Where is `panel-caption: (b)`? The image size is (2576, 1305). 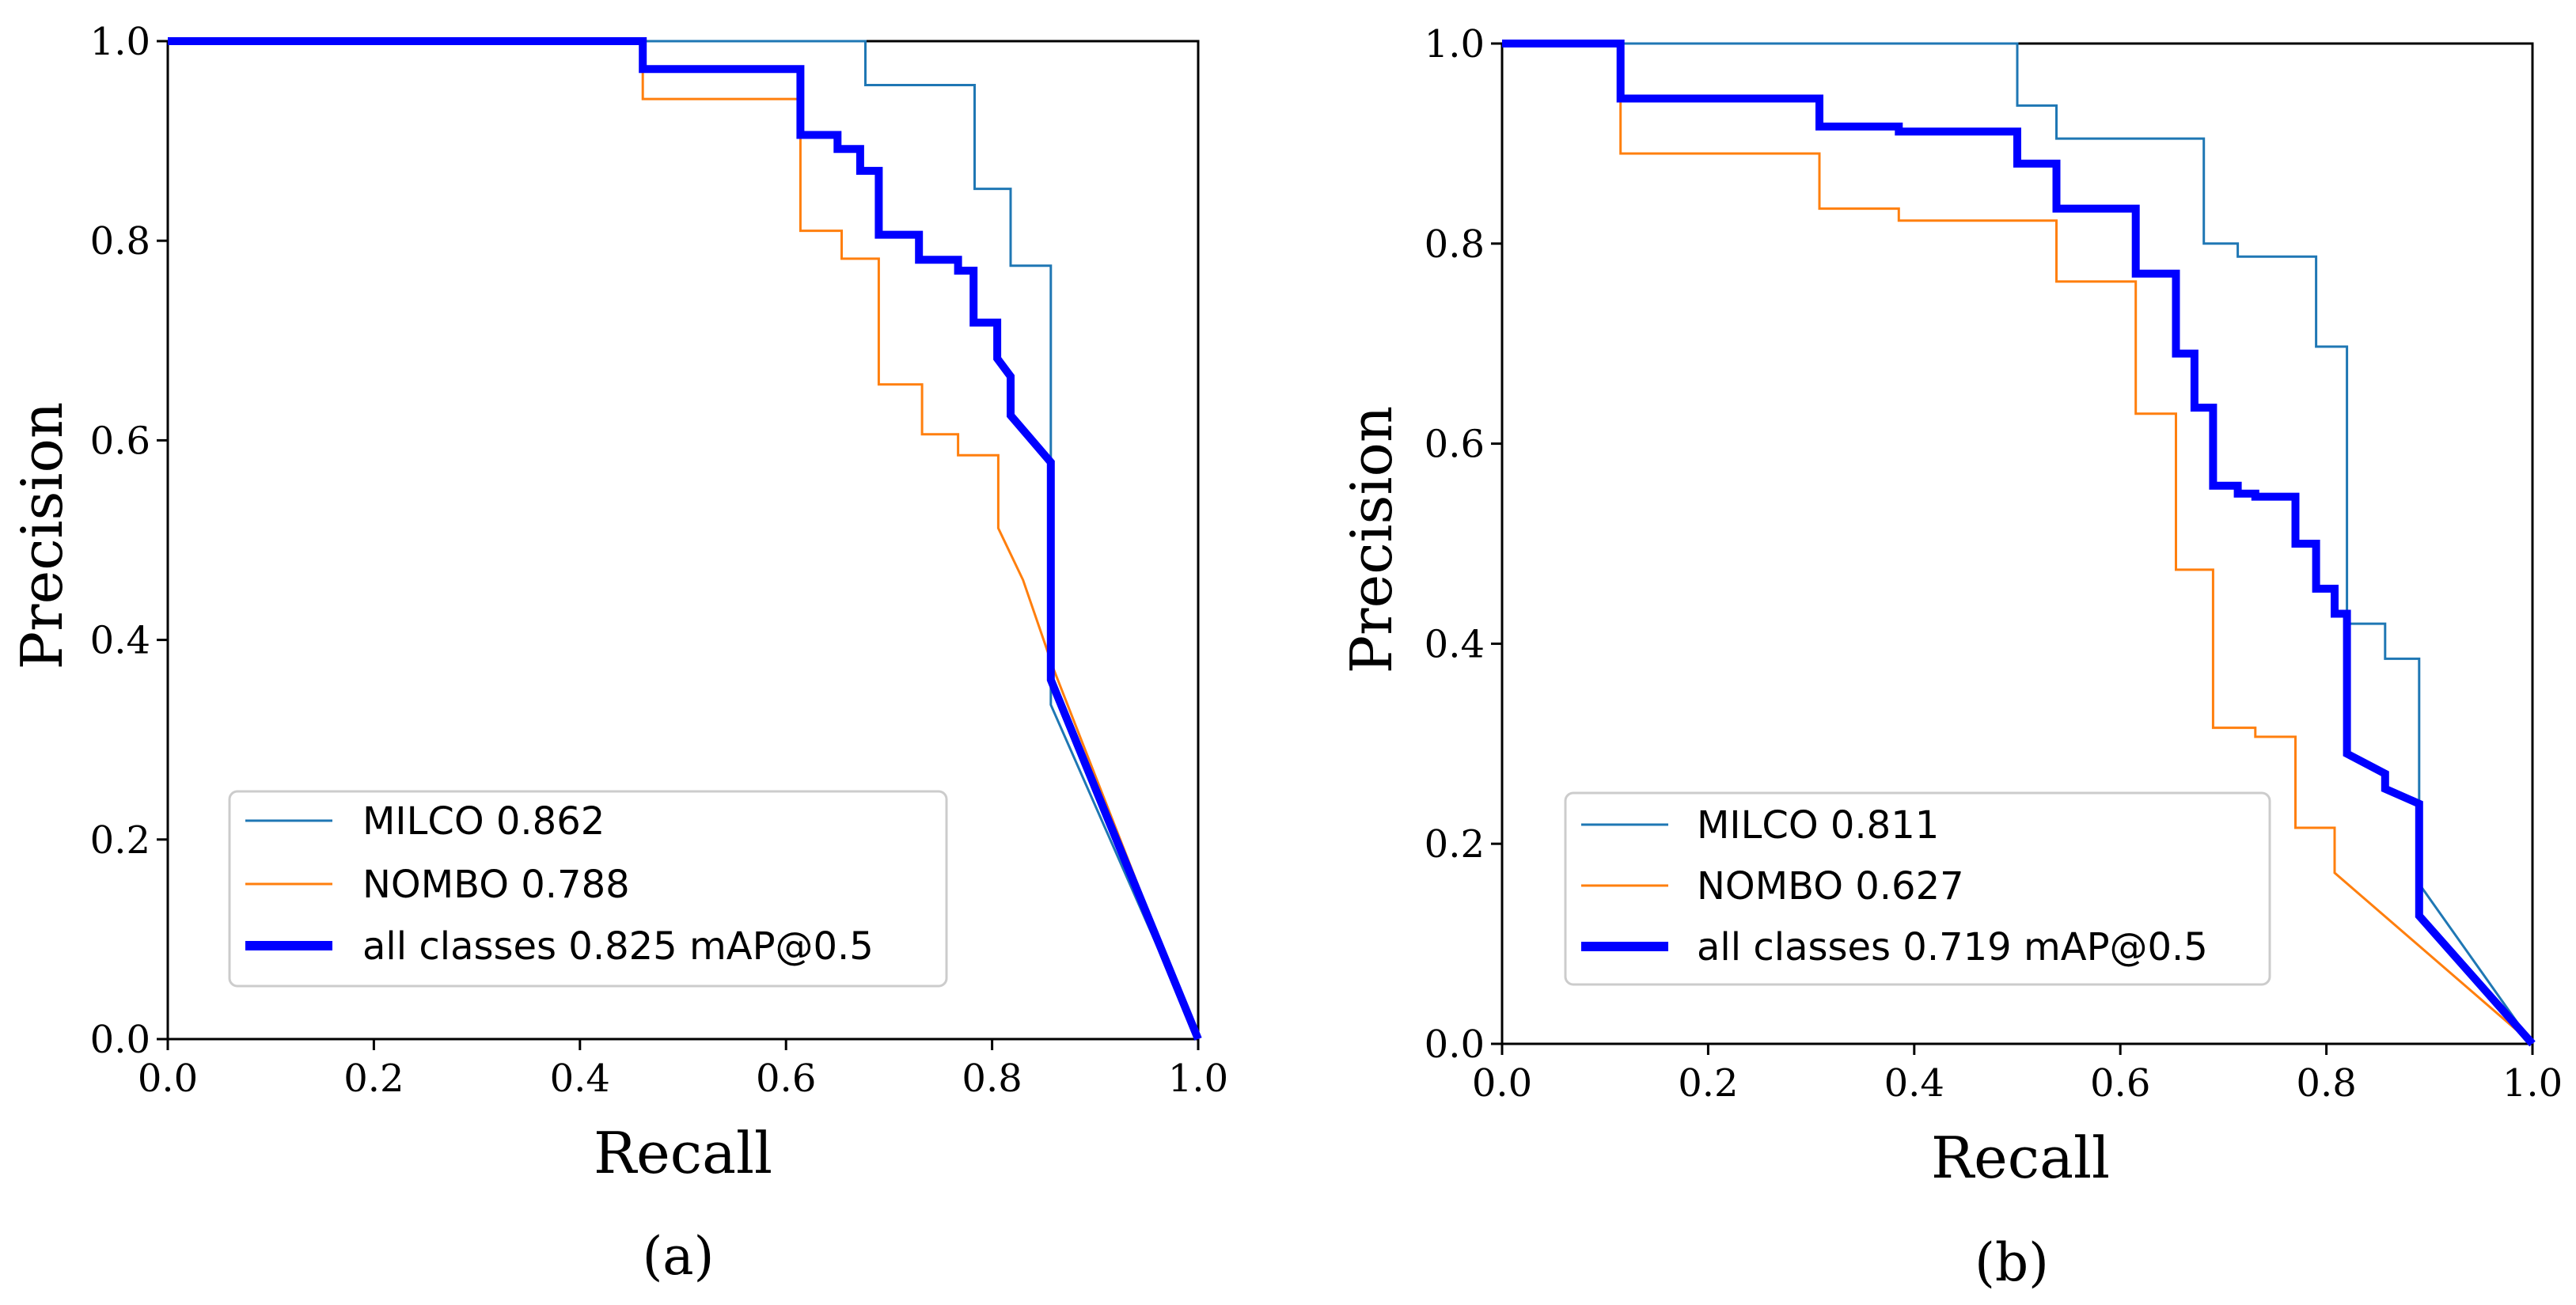 panel-caption: (b) is located at coordinates (2012, 1262).